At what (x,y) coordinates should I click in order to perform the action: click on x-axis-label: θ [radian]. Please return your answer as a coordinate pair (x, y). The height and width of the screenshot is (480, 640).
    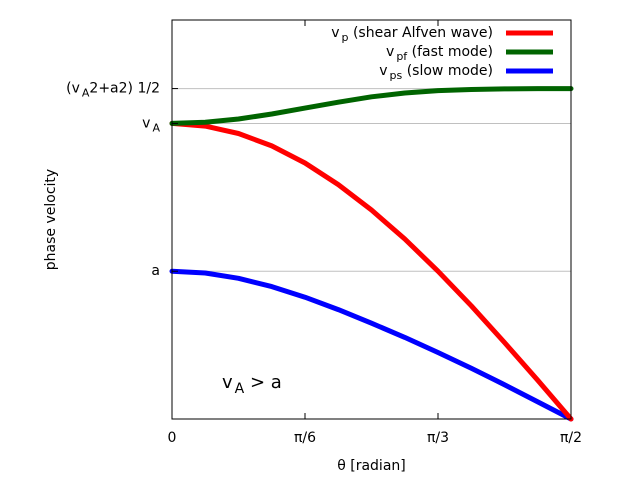
    Looking at the image, I should click on (371, 466).